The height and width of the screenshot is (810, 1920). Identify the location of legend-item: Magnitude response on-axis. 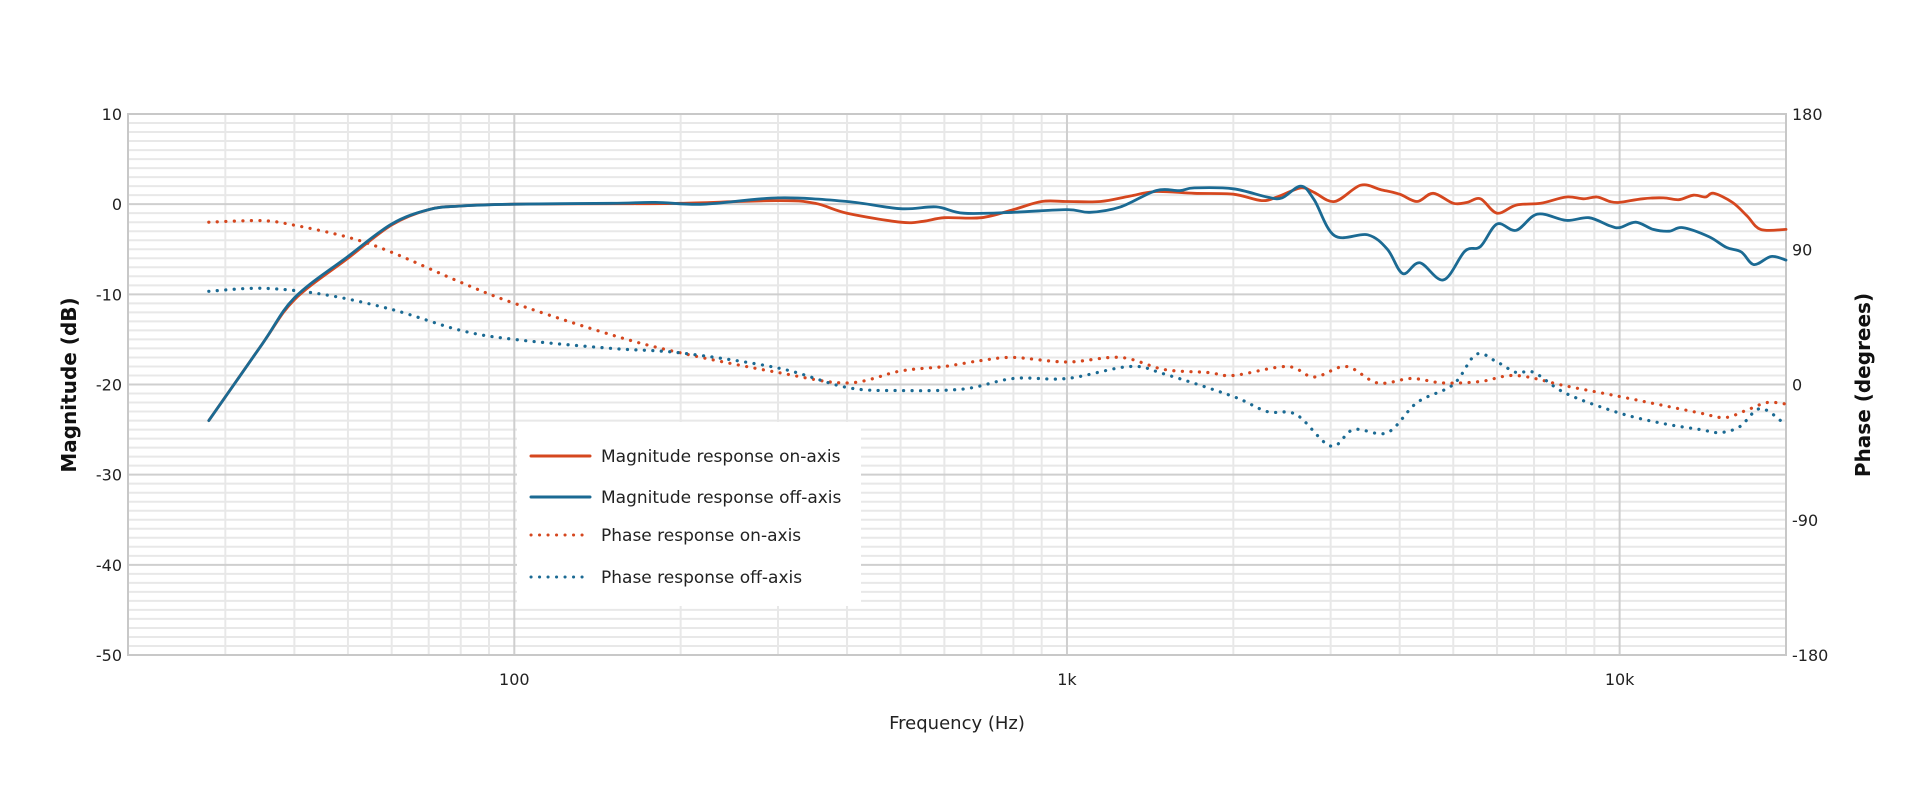
(685, 457).